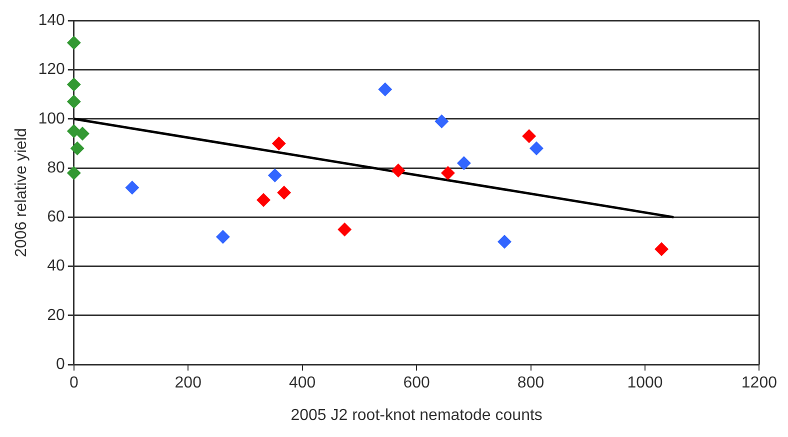 The height and width of the screenshot is (437, 788). What do you see at coordinates (188, 383) in the screenshot?
I see `x-tick-label: 200` at bounding box center [188, 383].